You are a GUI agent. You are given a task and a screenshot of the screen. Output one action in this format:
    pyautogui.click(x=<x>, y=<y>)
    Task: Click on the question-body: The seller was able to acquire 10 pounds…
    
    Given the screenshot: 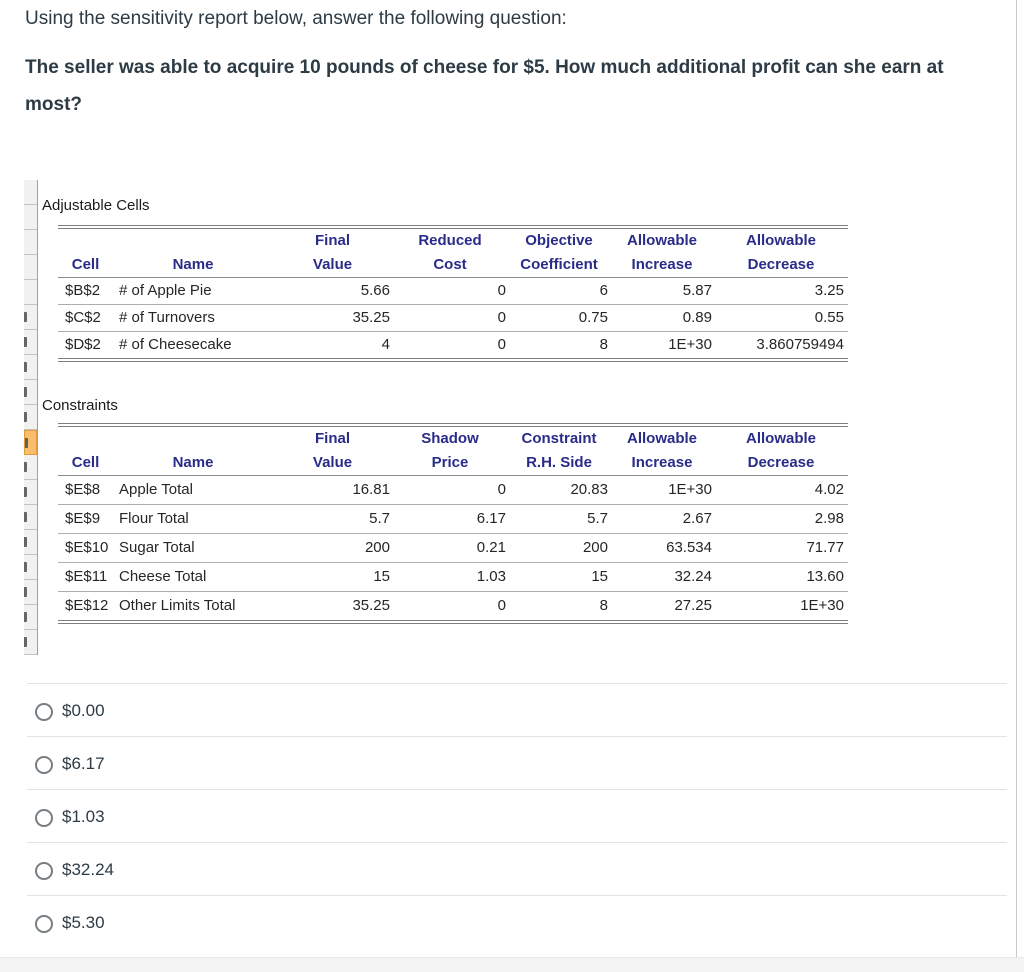 What is the action you would take?
    pyautogui.click(x=484, y=86)
    